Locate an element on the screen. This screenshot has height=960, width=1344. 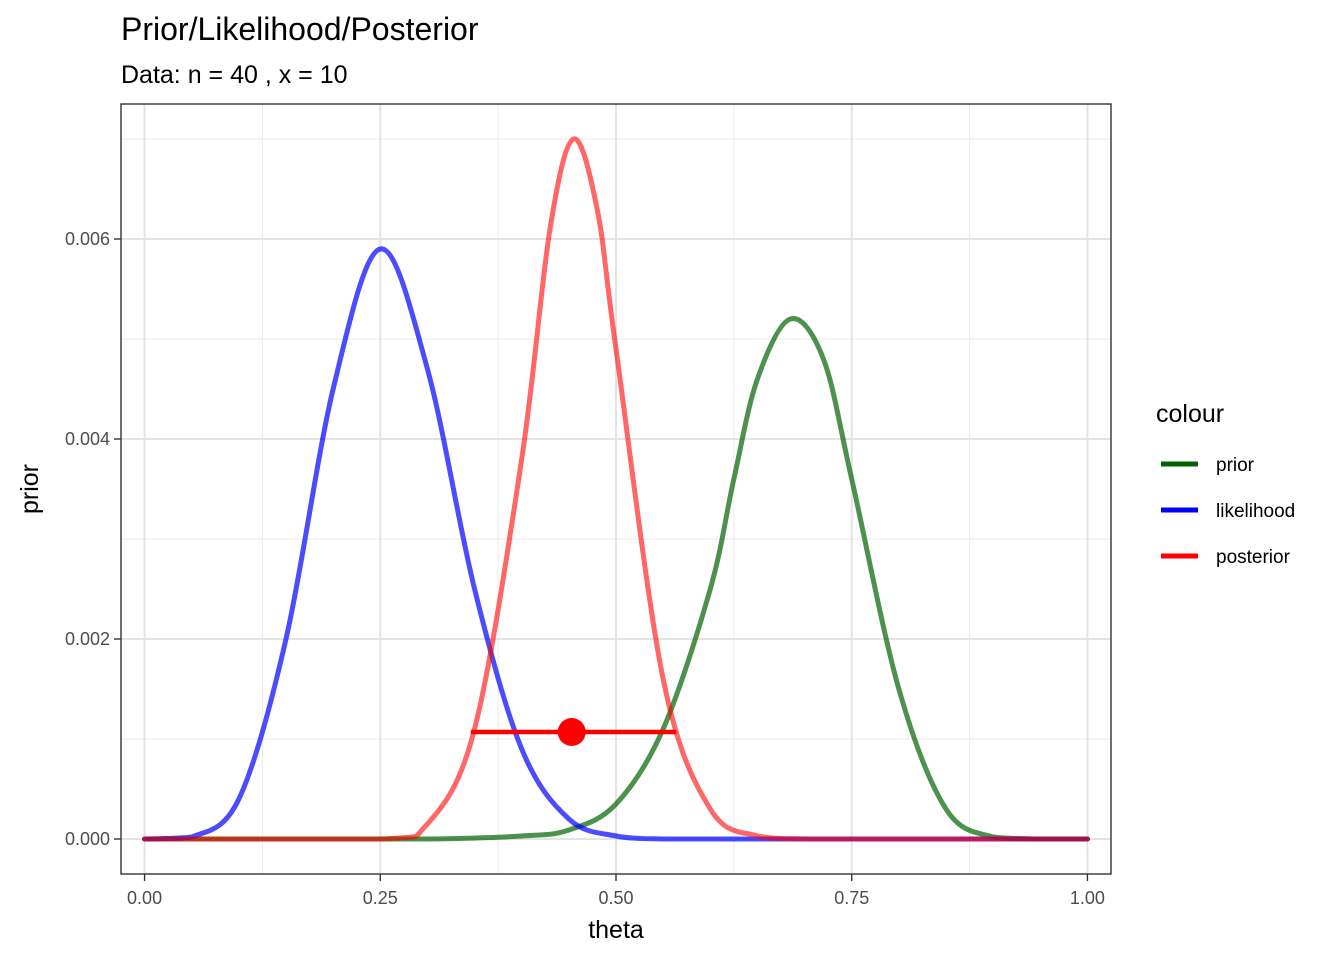
x-tick-label: 0.75 is located at coordinates (851, 898).